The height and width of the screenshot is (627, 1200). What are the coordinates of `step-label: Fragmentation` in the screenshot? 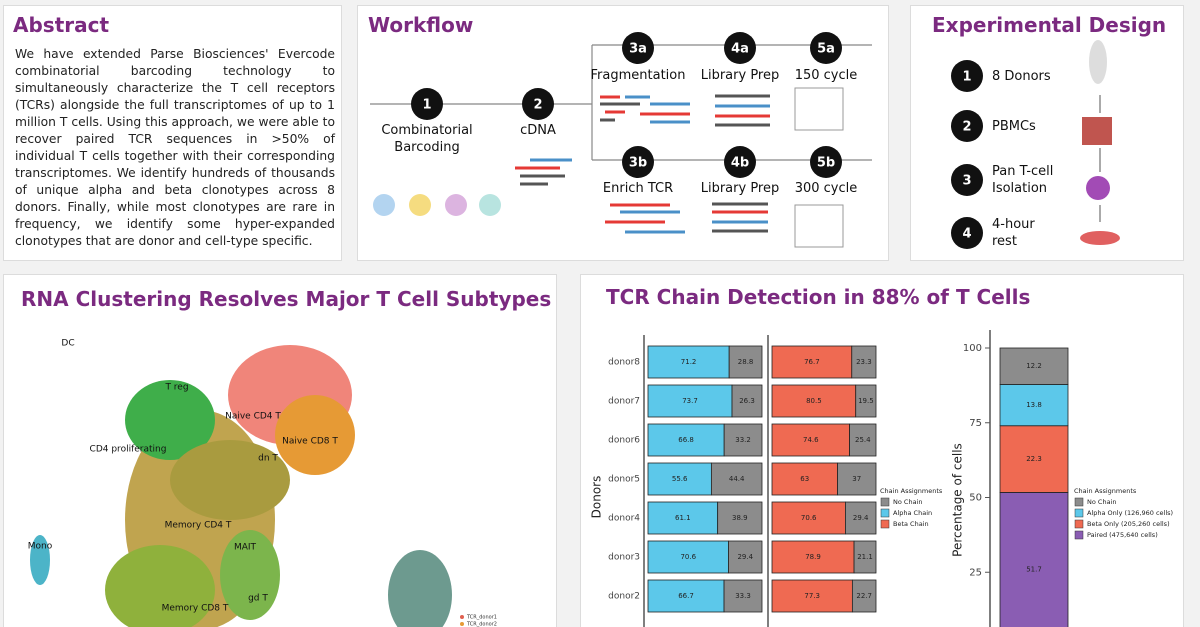 It's located at (638, 75).